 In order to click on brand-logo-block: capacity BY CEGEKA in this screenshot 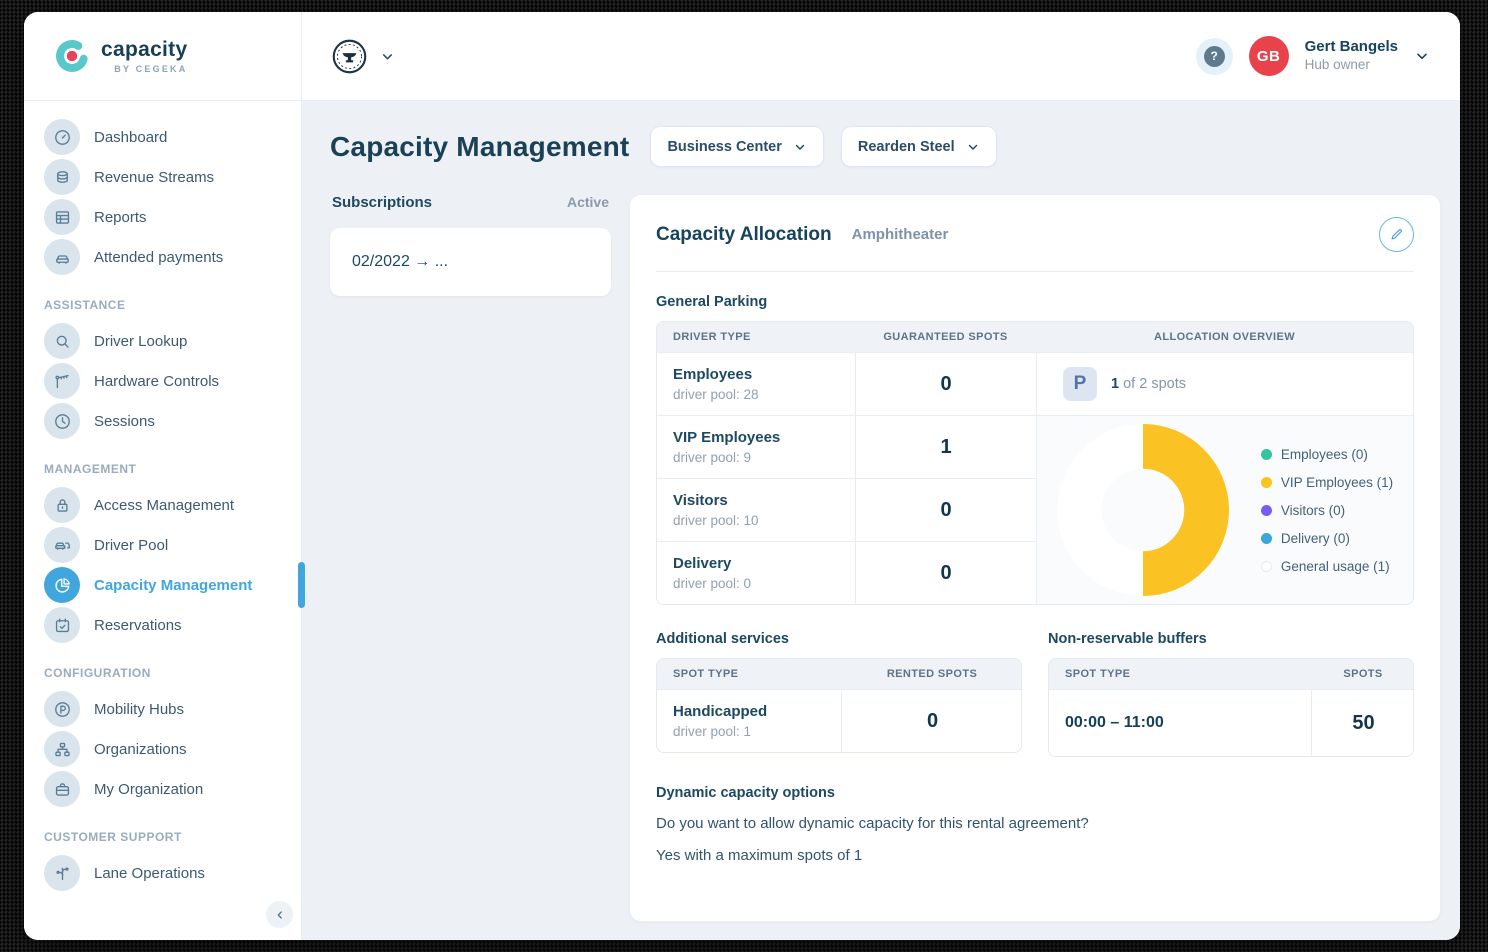, I will do `click(162, 56)`.